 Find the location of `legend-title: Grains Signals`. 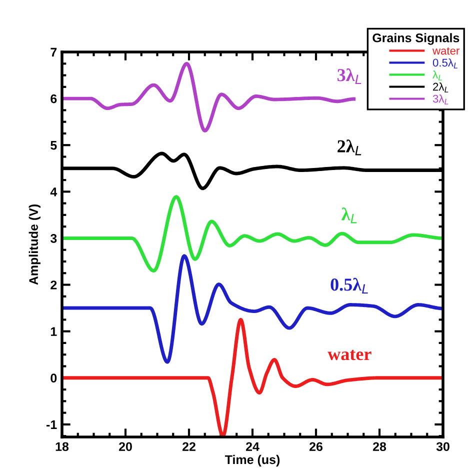

legend-title: Grains Signals is located at coordinates (416, 39).